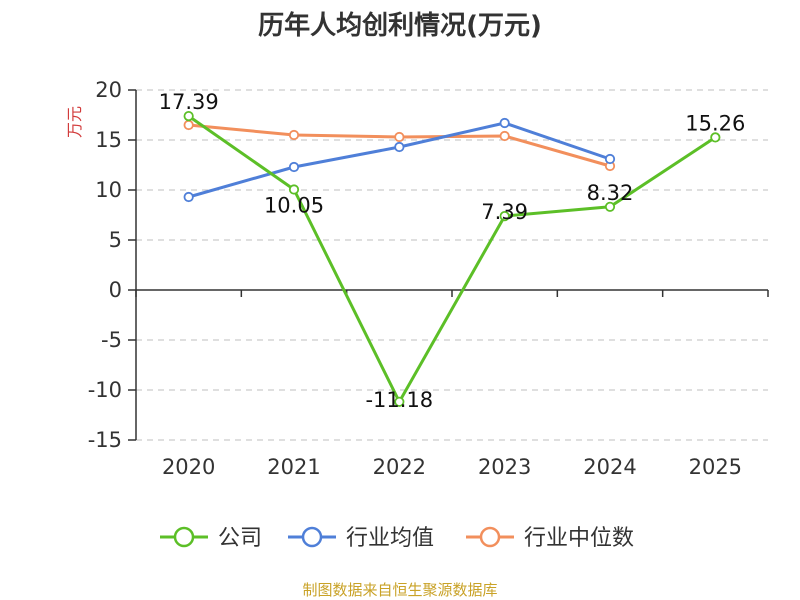  I want to click on legend-label: 公司, so click(240, 538).